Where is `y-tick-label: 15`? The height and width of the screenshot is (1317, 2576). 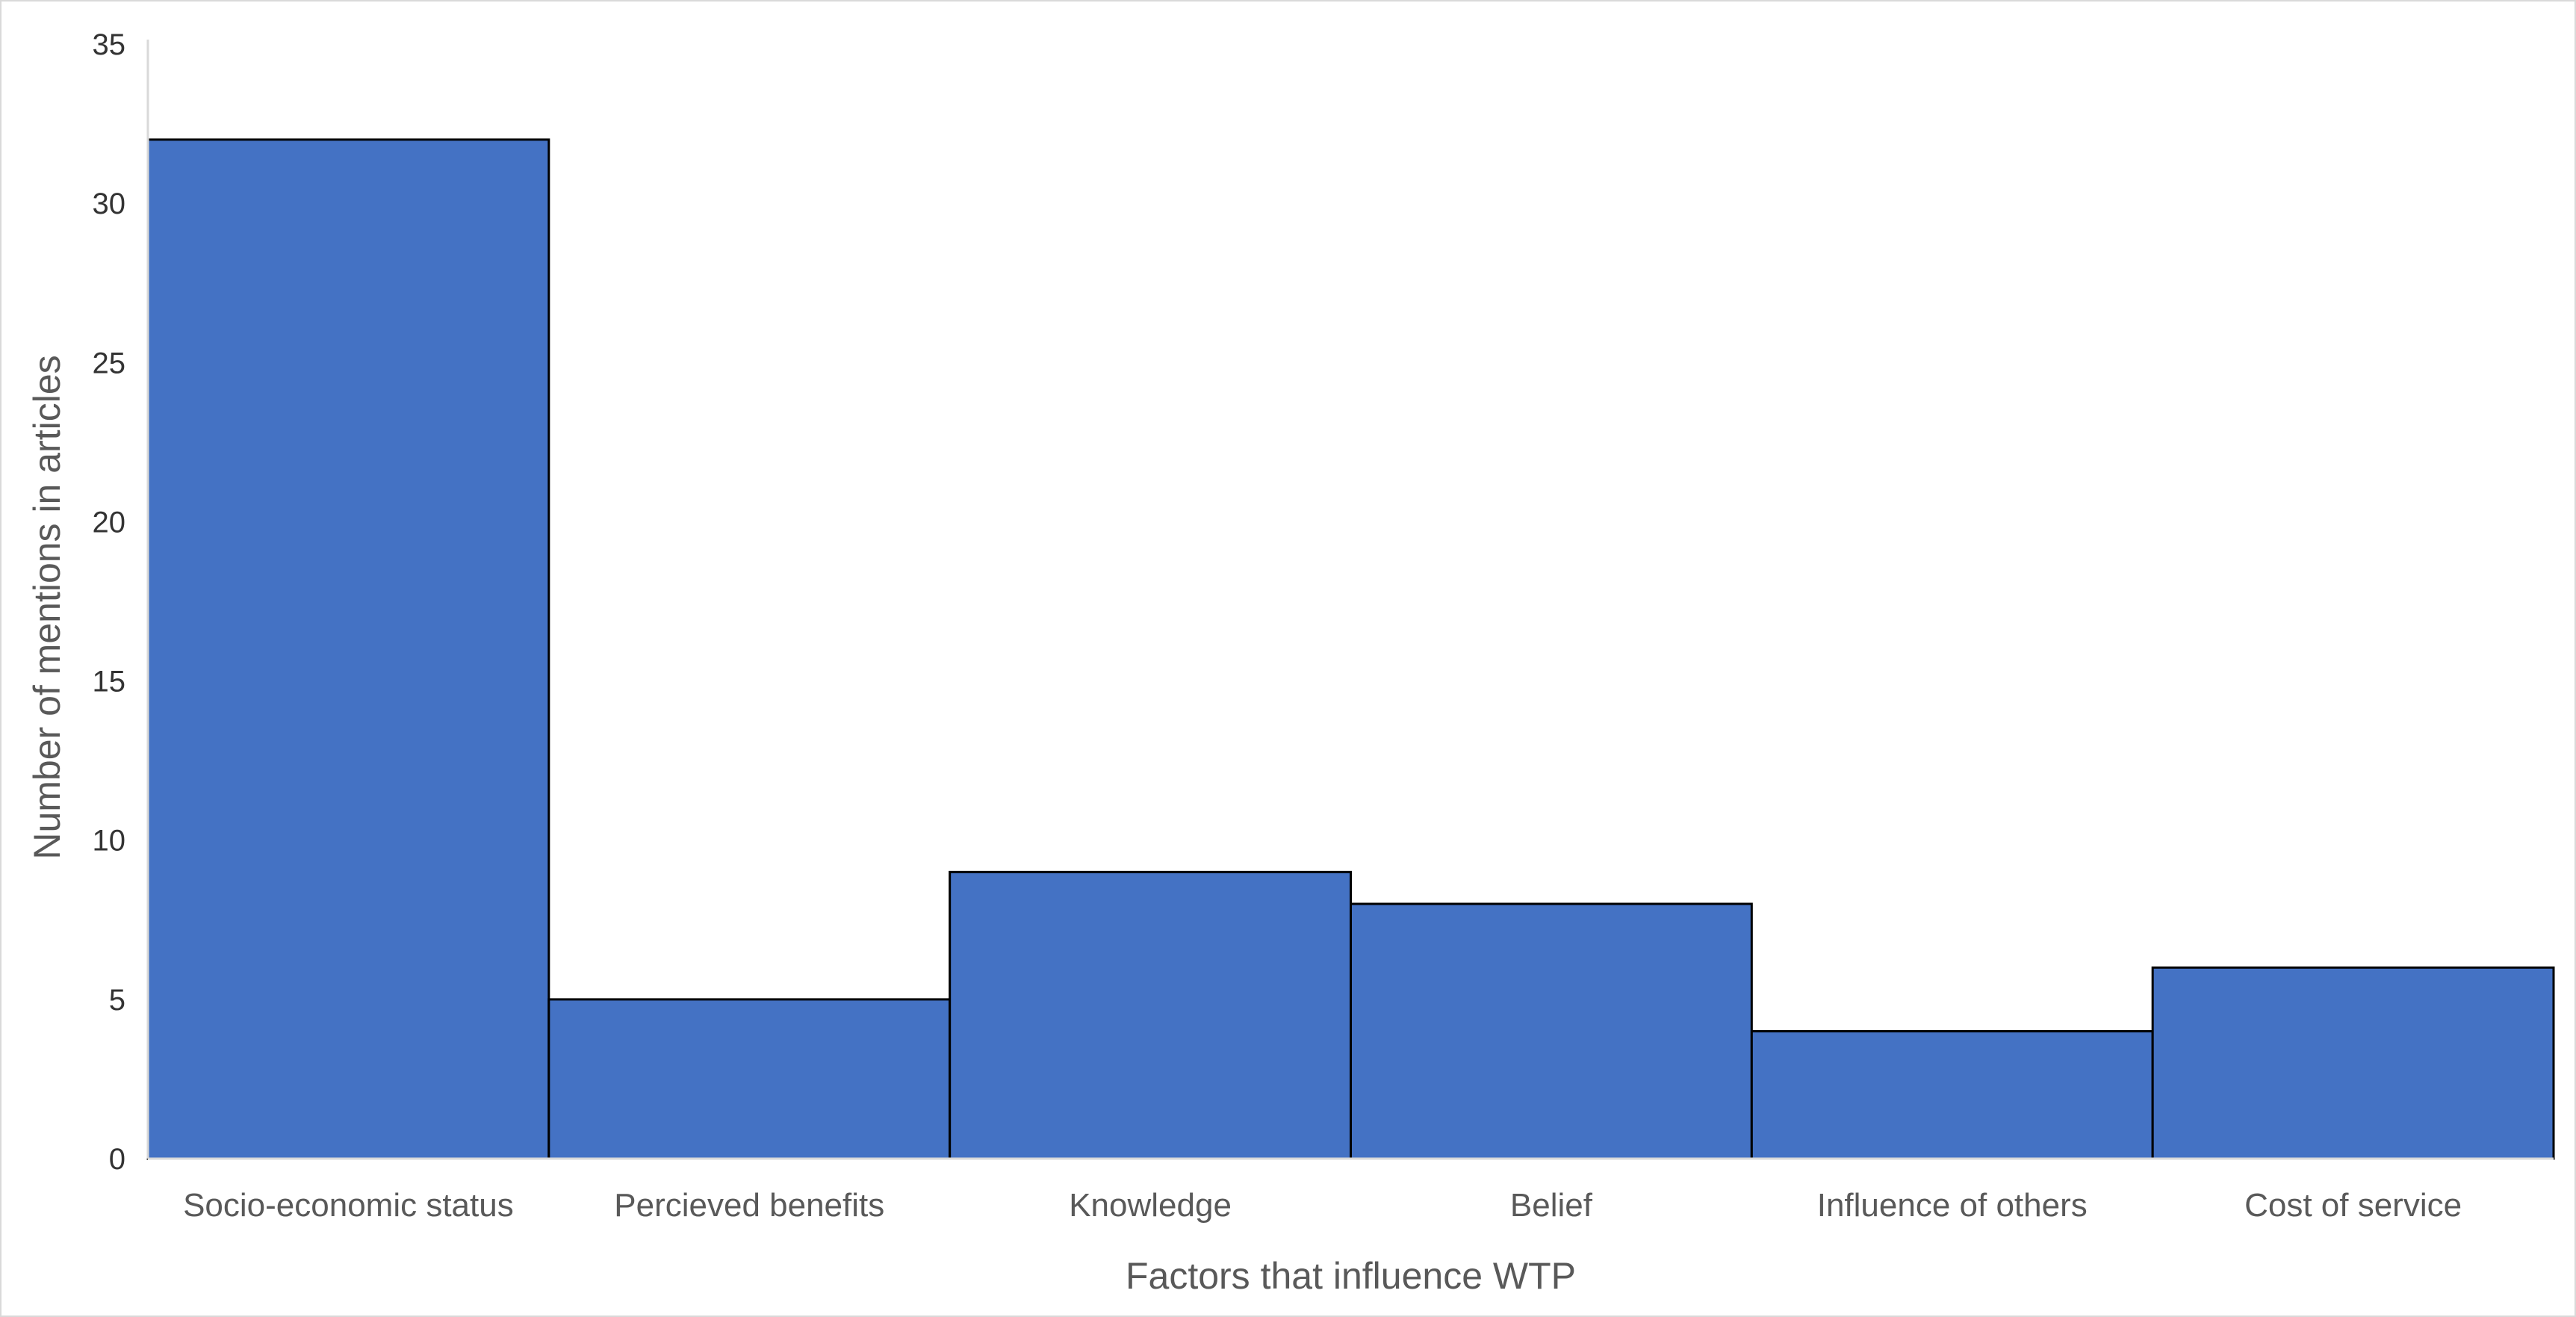 y-tick-label: 15 is located at coordinates (110, 682).